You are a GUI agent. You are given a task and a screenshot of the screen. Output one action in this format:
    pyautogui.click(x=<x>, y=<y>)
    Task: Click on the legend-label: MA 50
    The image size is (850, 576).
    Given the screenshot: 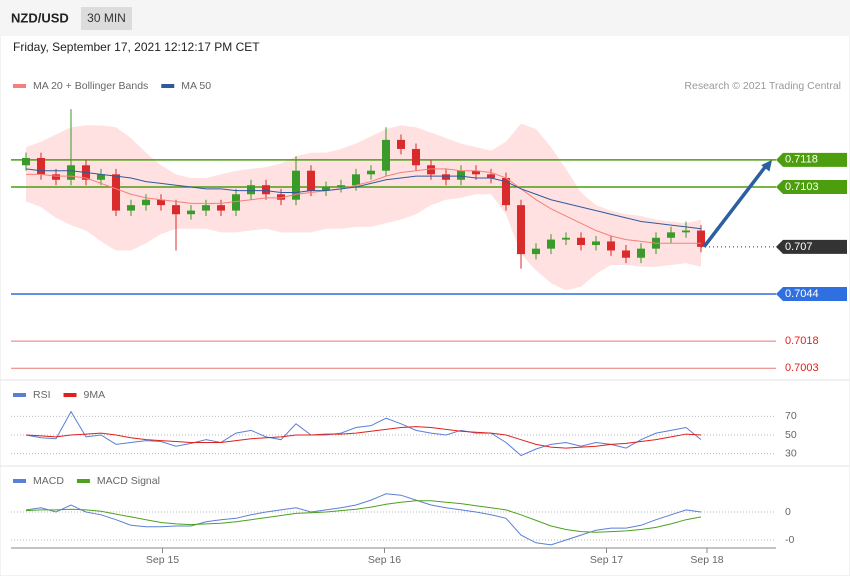 What is the action you would take?
    pyautogui.click(x=196, y=86)
    